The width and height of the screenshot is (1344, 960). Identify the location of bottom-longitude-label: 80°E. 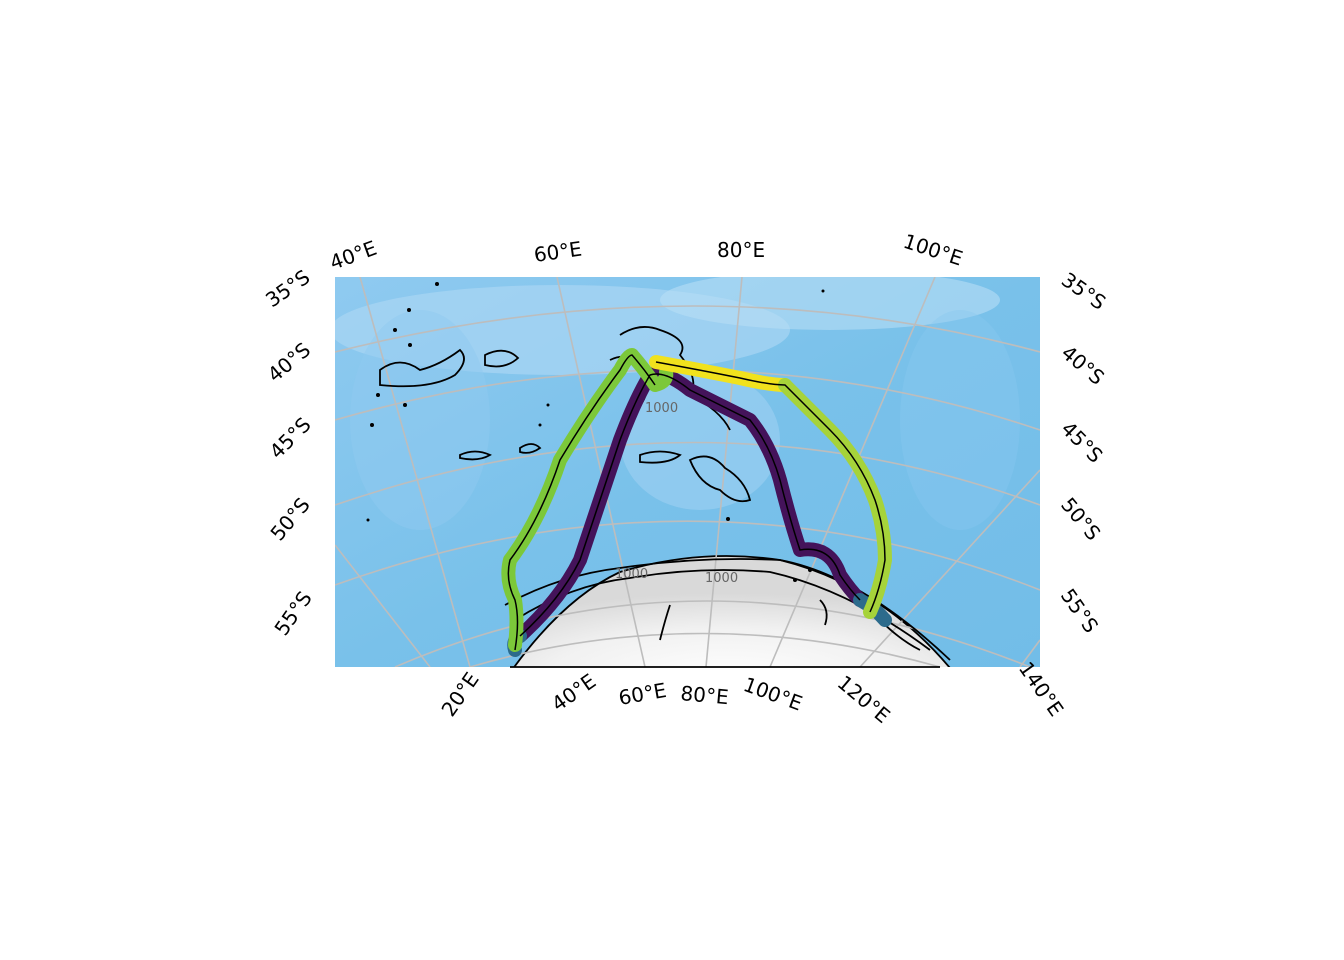
(705, 695).